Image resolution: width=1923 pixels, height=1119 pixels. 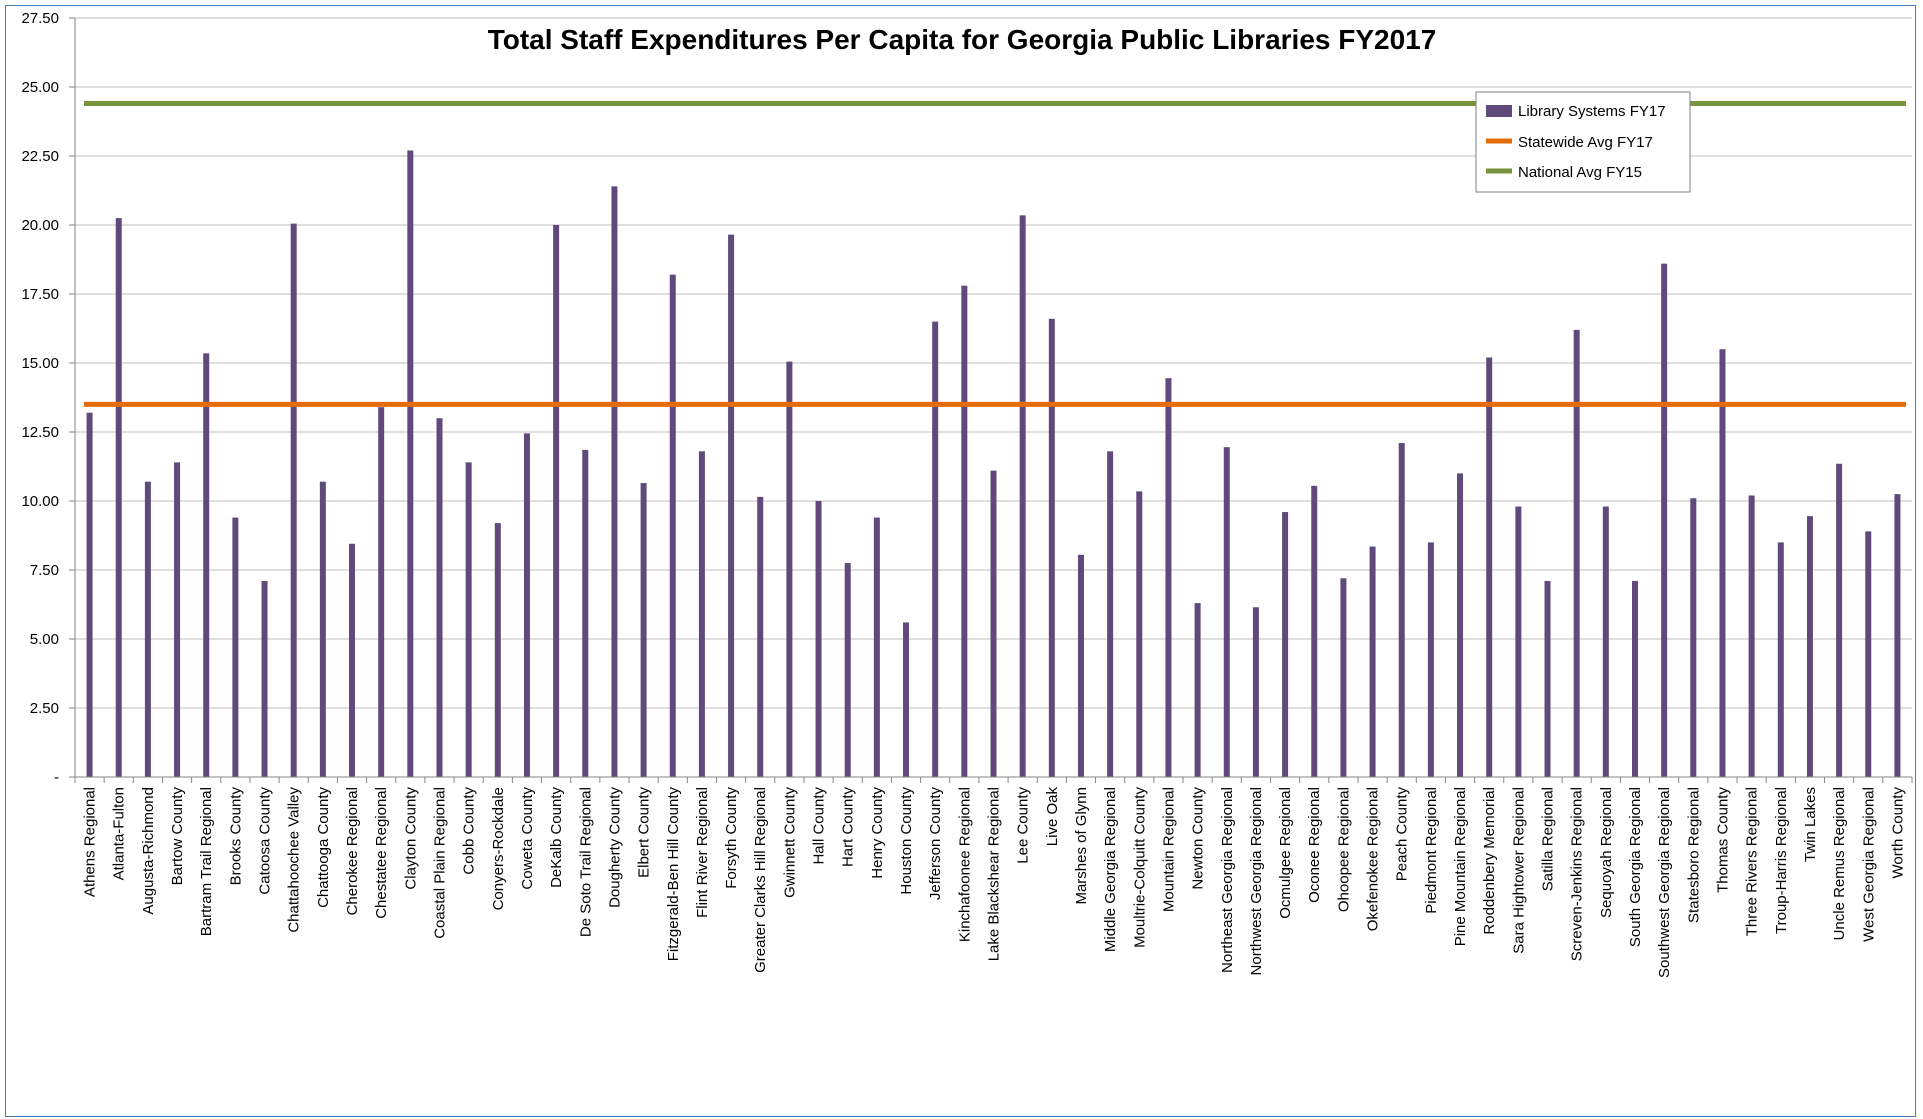 I want to click on x-category-label: West Georgia Regional, so click(x=1868, y=864).